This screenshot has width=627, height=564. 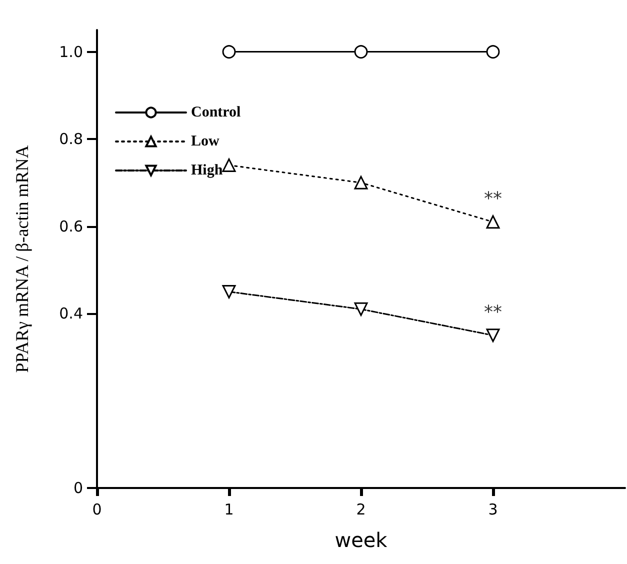 What do you see at coordinates (229, 509) in the screenshot?
I see `x-tick-label: 1` at bounding box center [229, 509].